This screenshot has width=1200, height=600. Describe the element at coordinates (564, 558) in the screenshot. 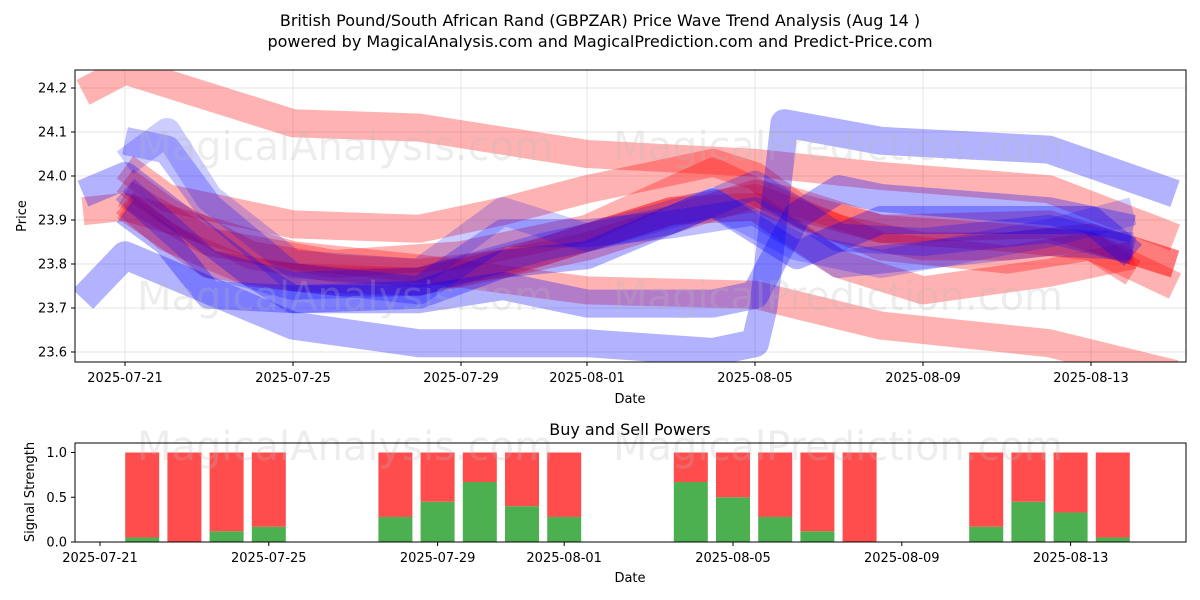

I see `buy-sell-x-tick-label: 2025-08-01` at that location.